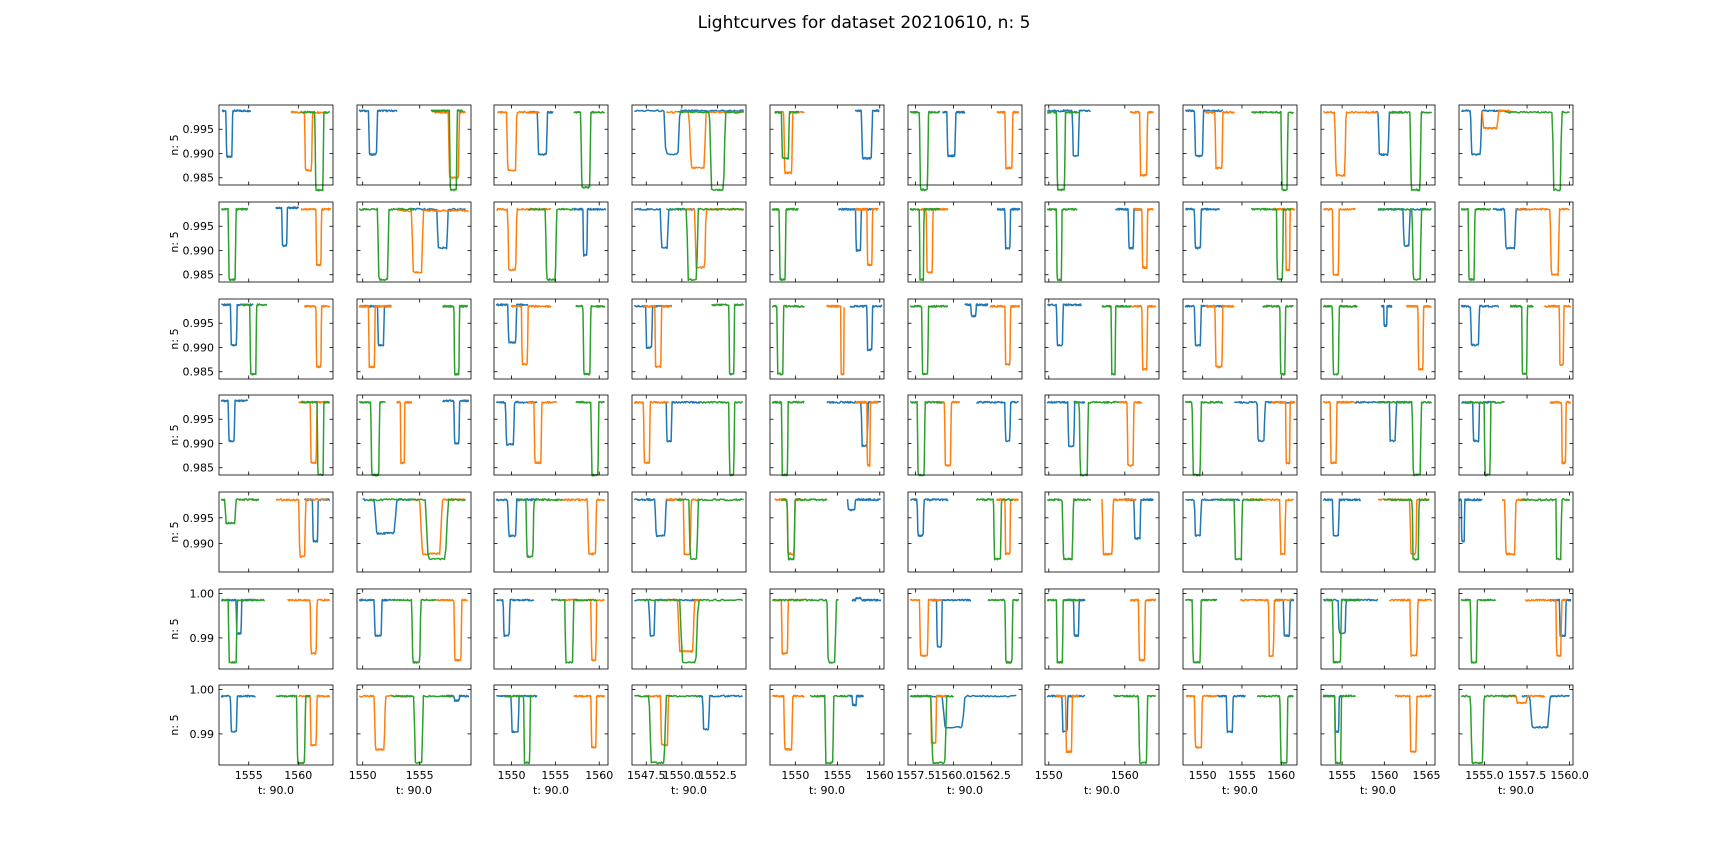  Describe the element at coordinates (795, 775) in the screenshot. I see `x-tick-label: 1550` at that location.